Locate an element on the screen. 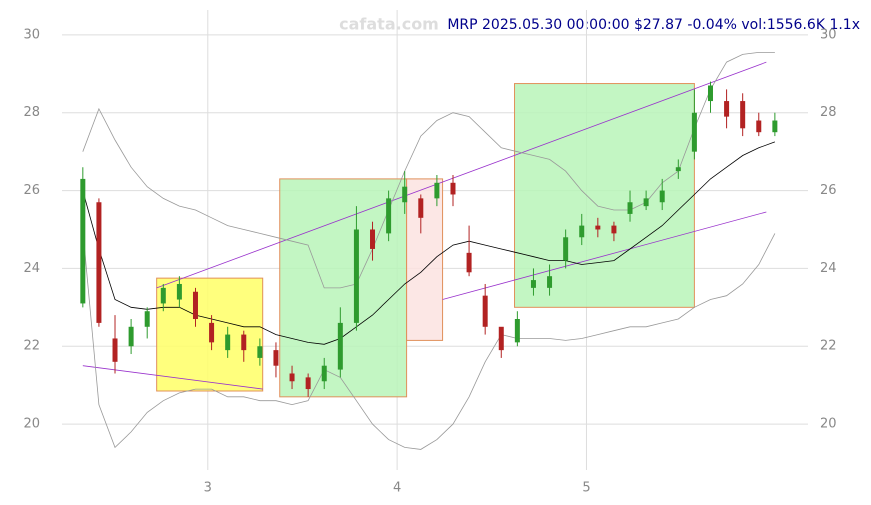 This screenshot has width=871, height=505. y-tick-label-right: 24 is located at coordinates (828, 268).